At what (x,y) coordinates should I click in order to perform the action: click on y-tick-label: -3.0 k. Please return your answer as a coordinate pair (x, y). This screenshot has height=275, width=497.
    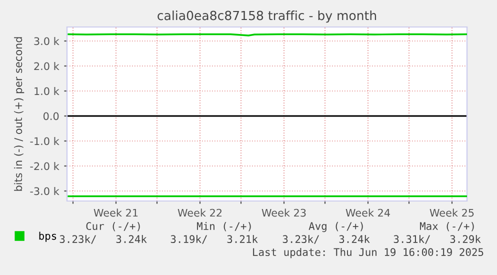
    Looking at the image, I should click on (45, 191).